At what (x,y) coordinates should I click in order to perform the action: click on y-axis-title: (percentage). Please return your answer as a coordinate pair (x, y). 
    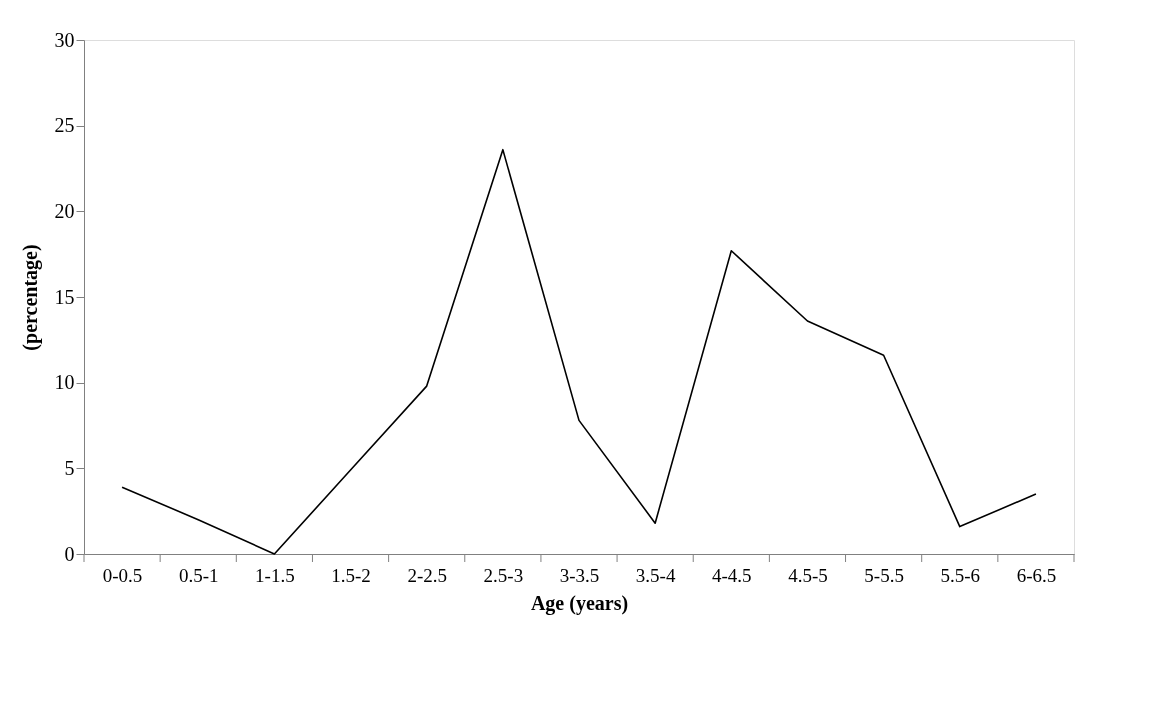
    Looking at the image, I should click on (30, 297).